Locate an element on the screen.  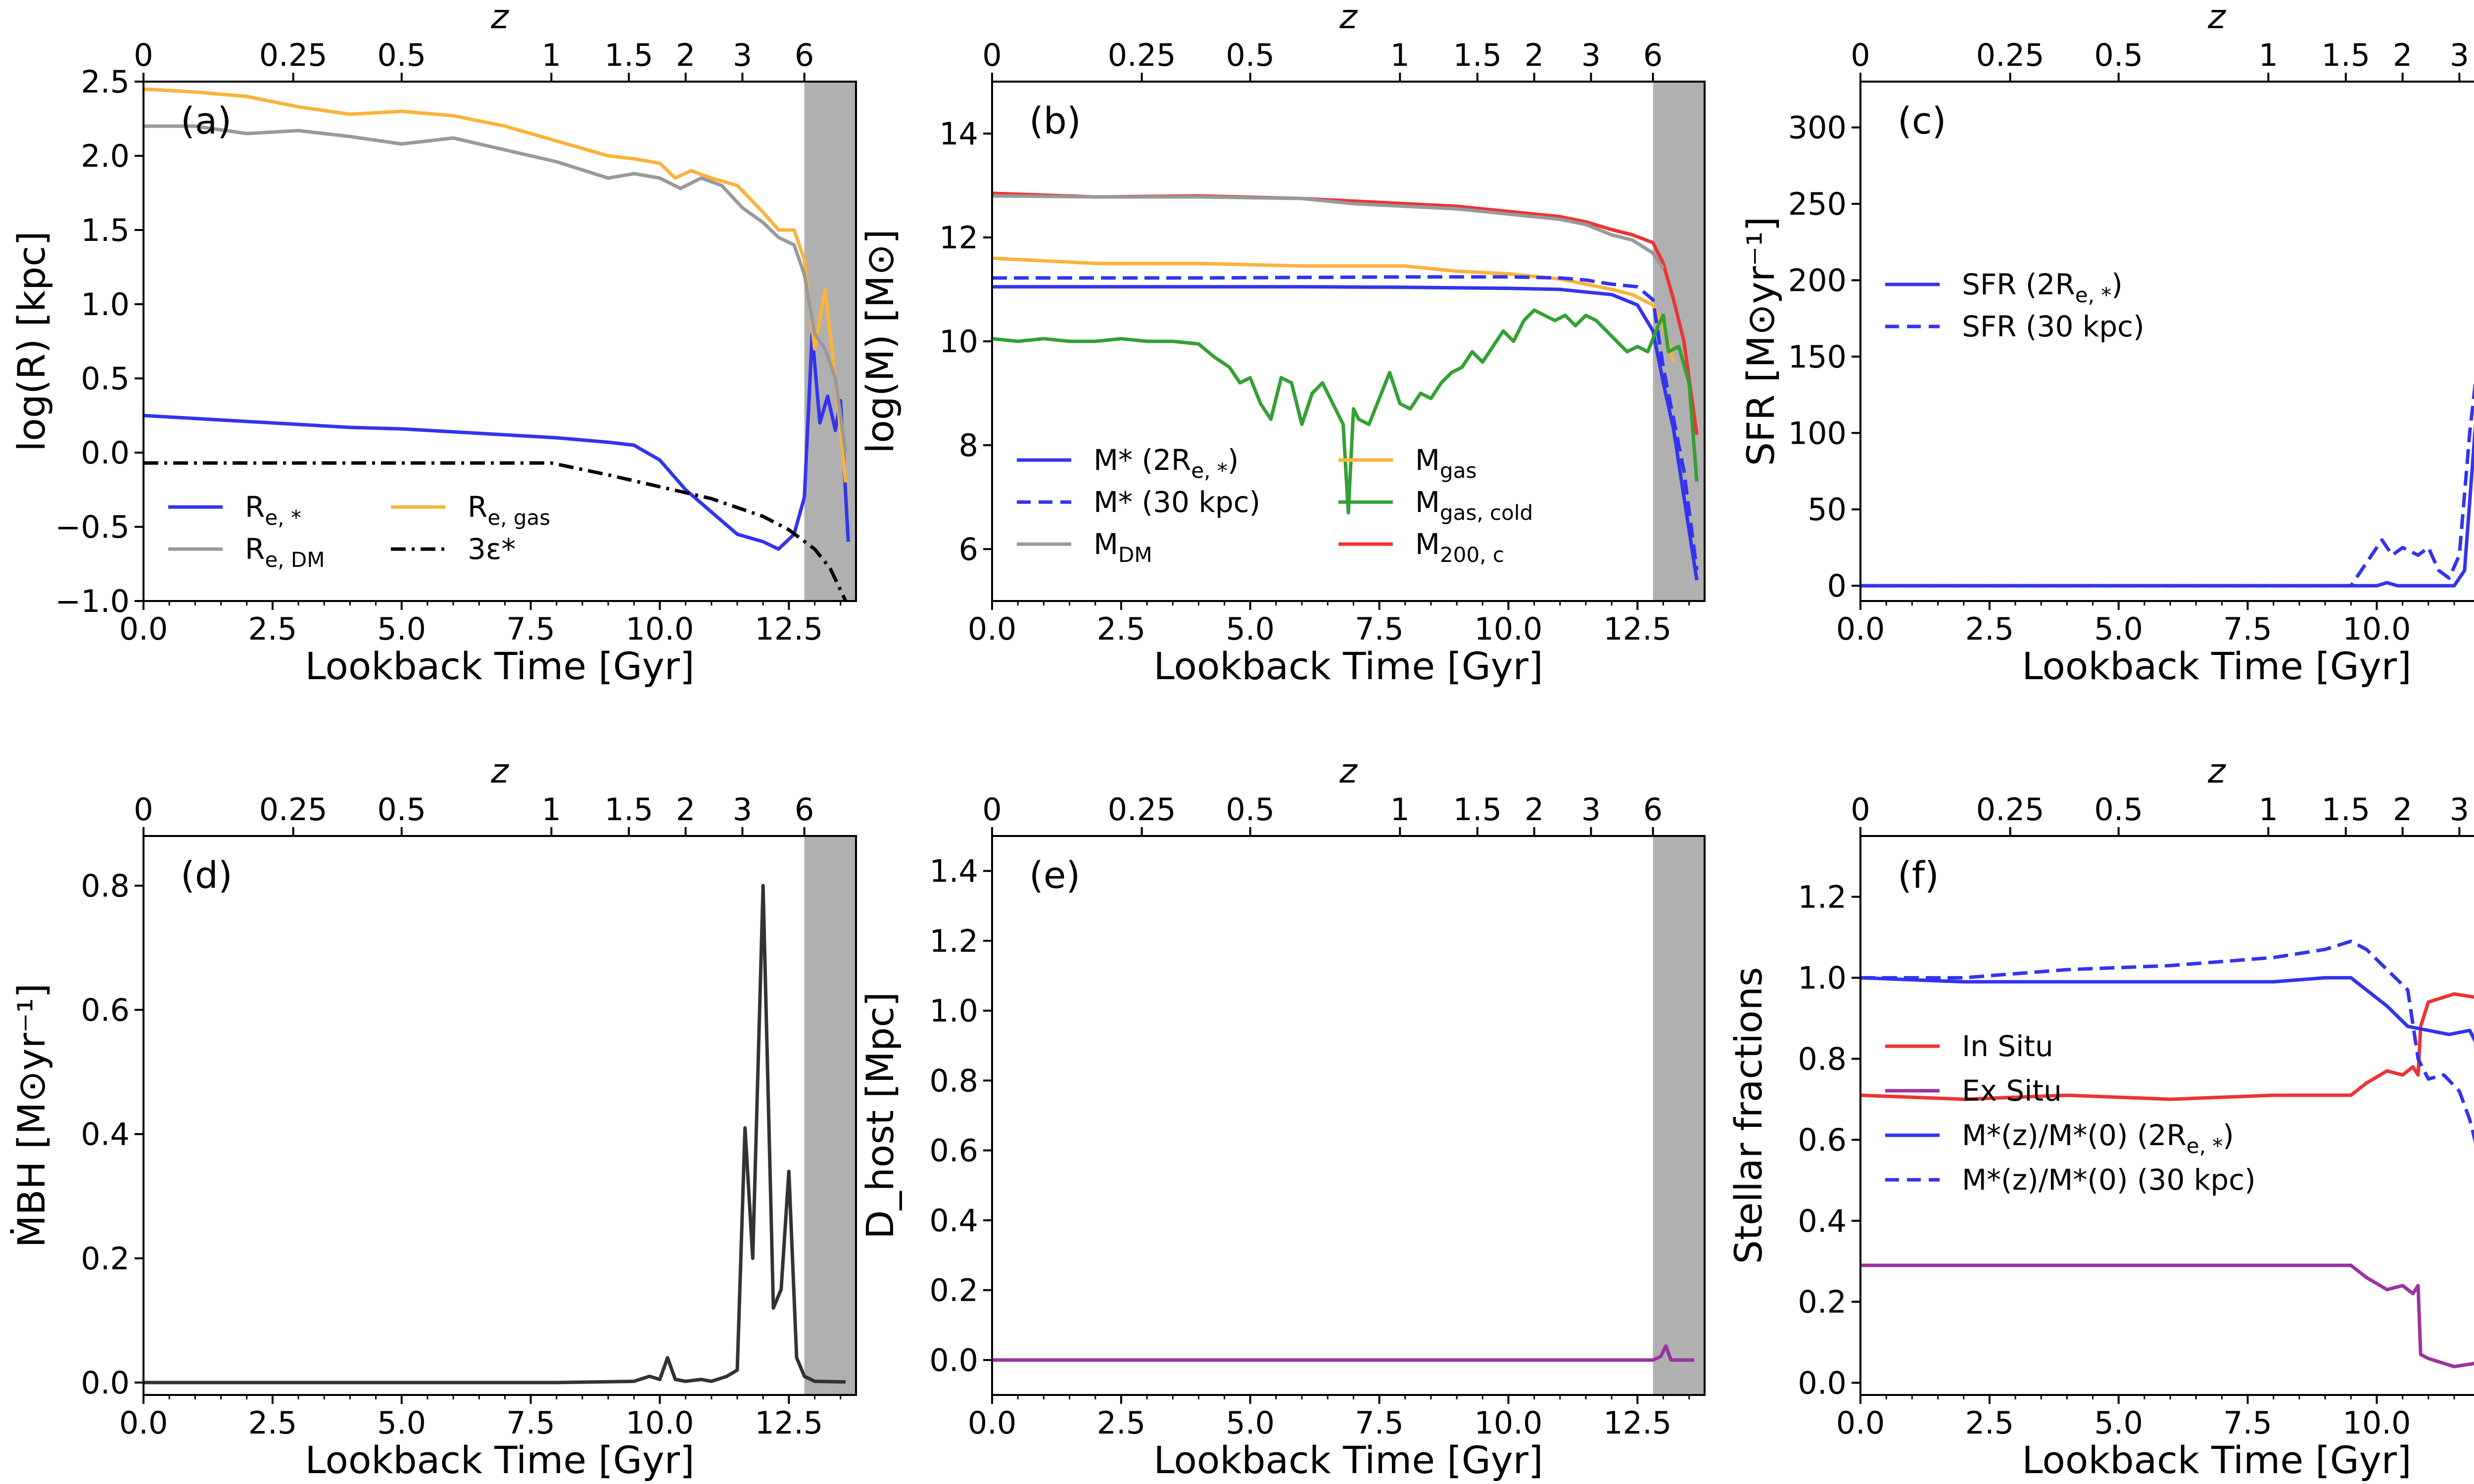
y-tick-label: 150 is located at coordinates (1817, 357).